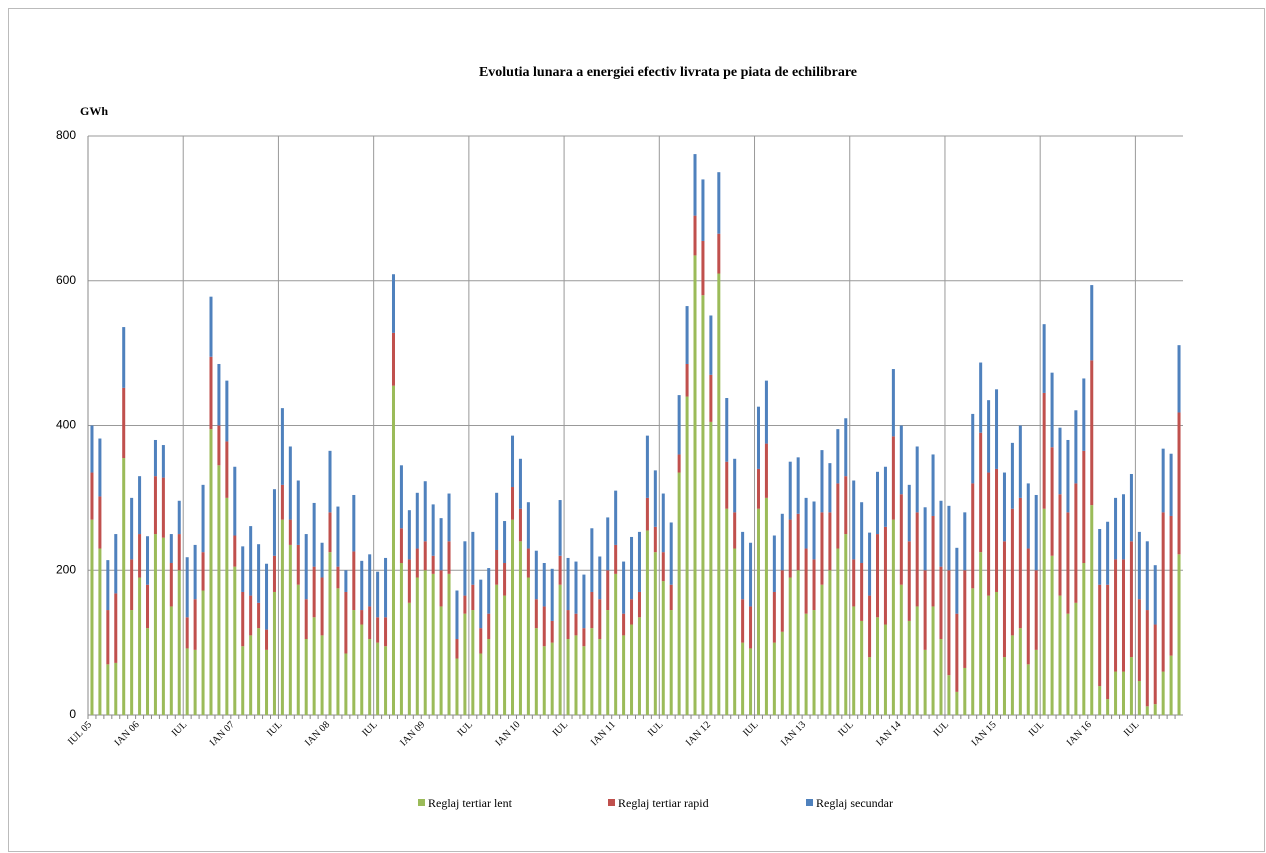 This screenshot has height=853, width=1266. Describe the element at coordinates (470, 803) in the screenshot. I see `legend-label: Reglaj tertiar lent` at that location.